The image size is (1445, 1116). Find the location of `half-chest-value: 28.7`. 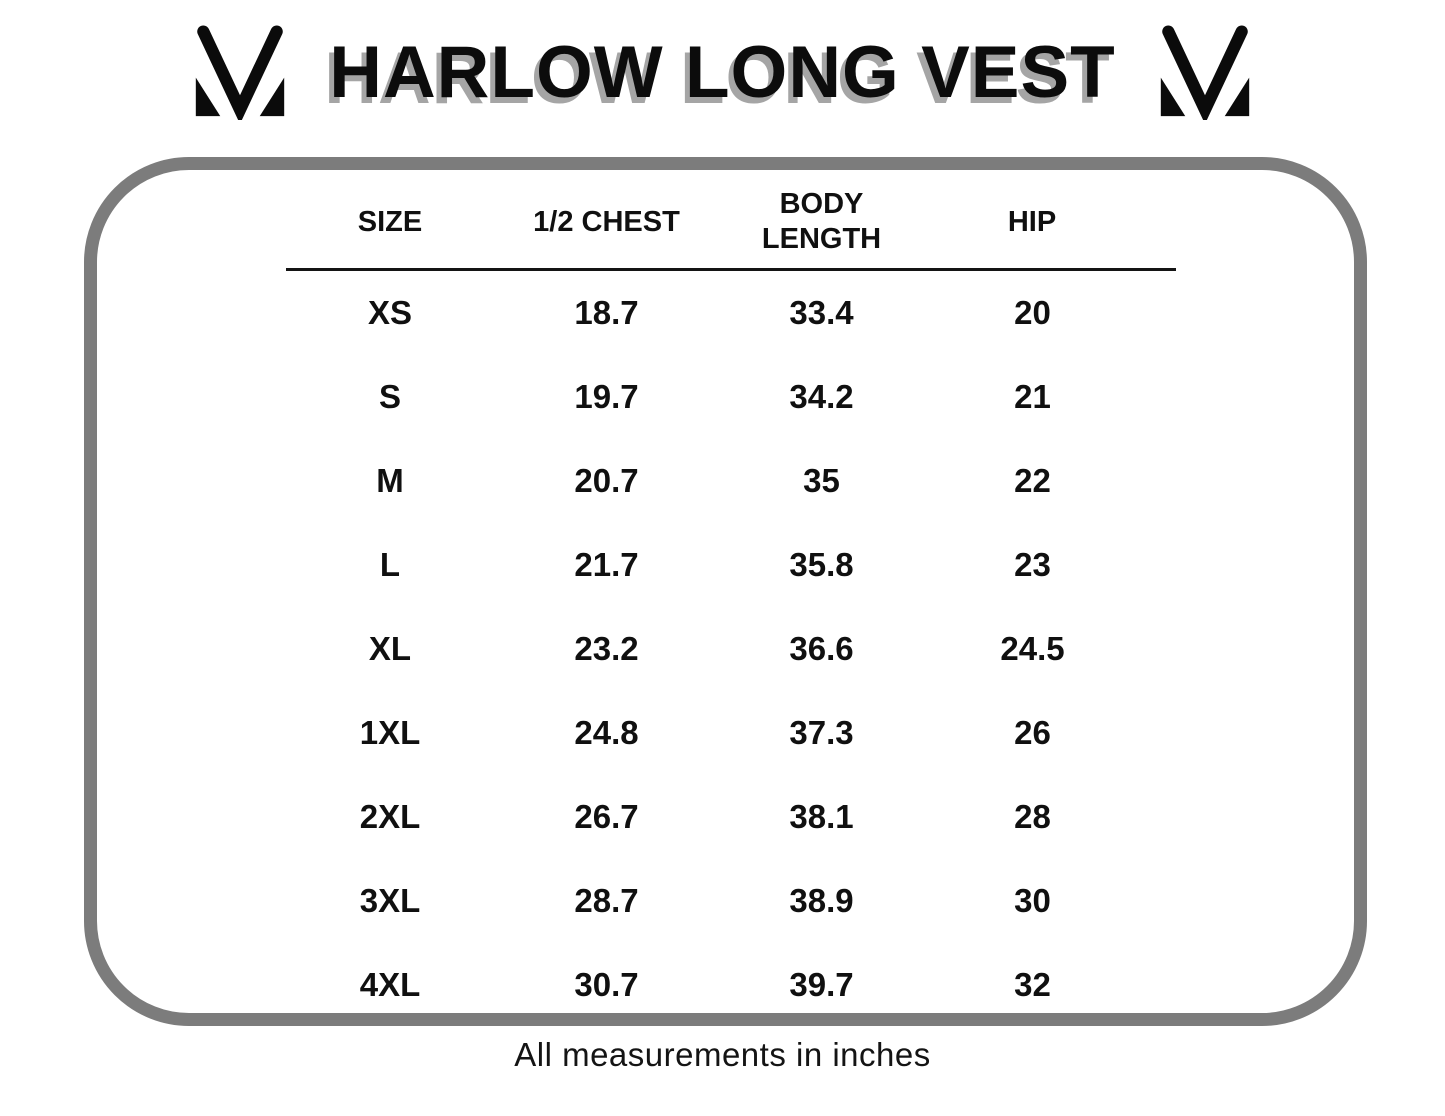

half-chest-value: 28.7 is located at coordinates (606, 900).